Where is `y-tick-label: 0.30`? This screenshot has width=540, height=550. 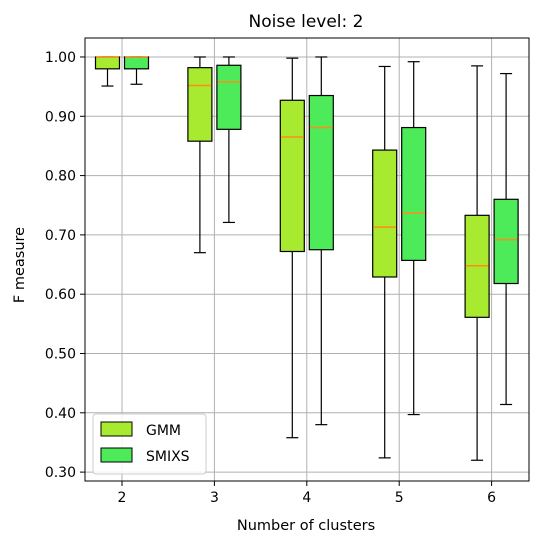
y-tick-label: 0.30 is located at coordinates (60, 473).